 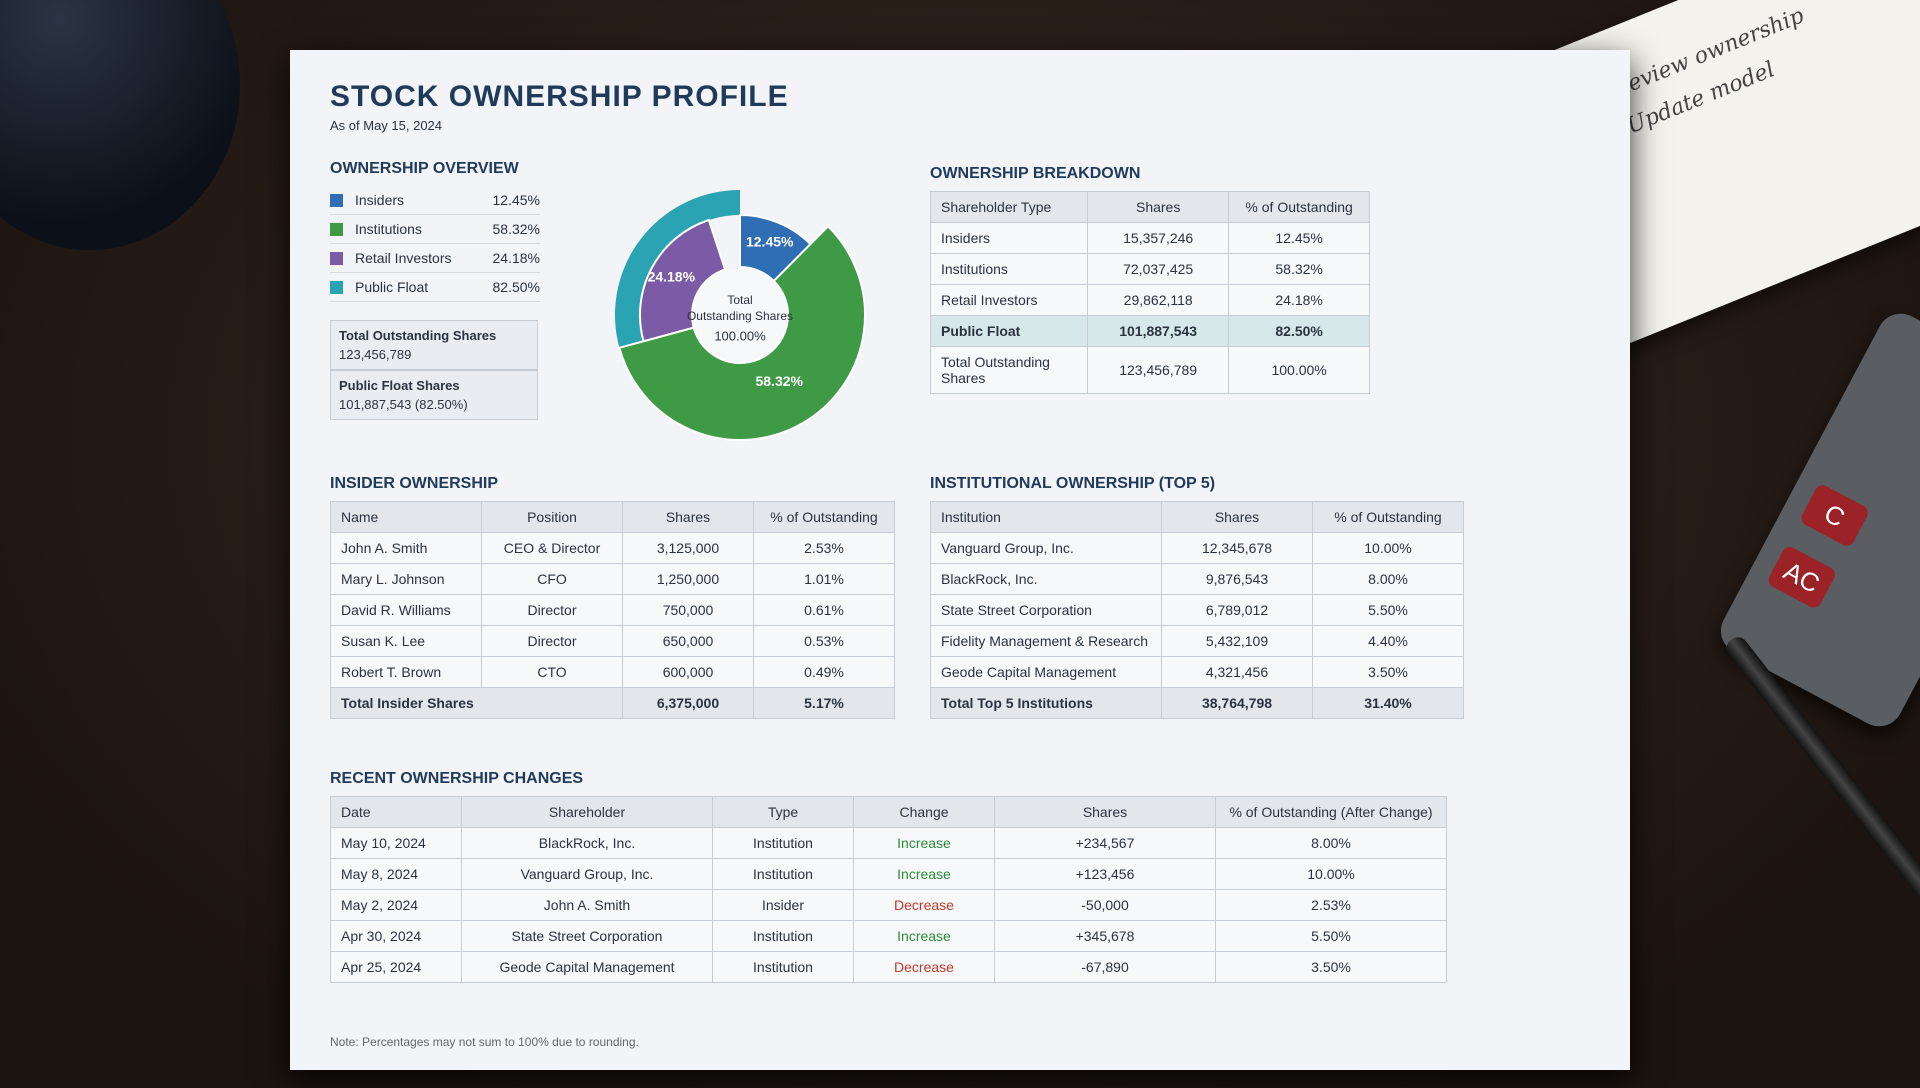 What do you see at coordinates (552, 517) in the screenshot?
I see `column-header: Position` at bounding box center [552, 517].